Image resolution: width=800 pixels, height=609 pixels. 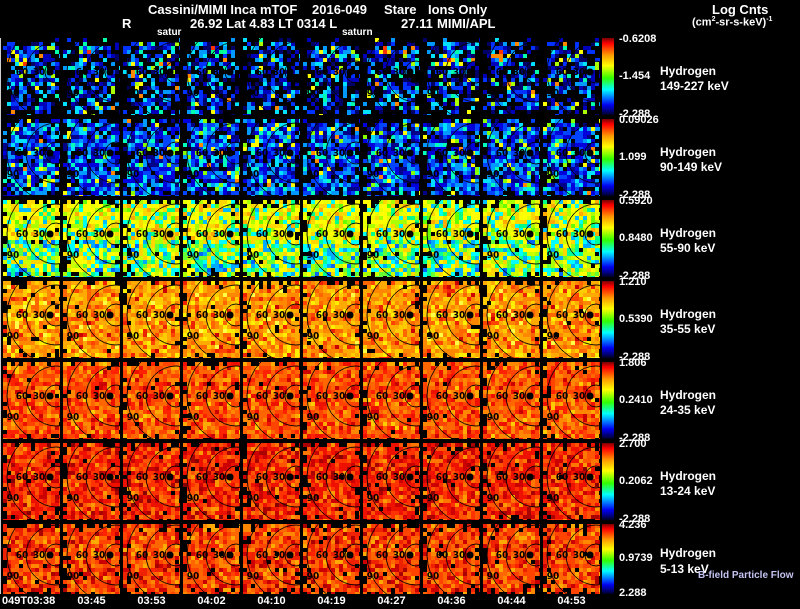 I want to click on colorbar-max-label: 4.236, so click(x=633, y=525).